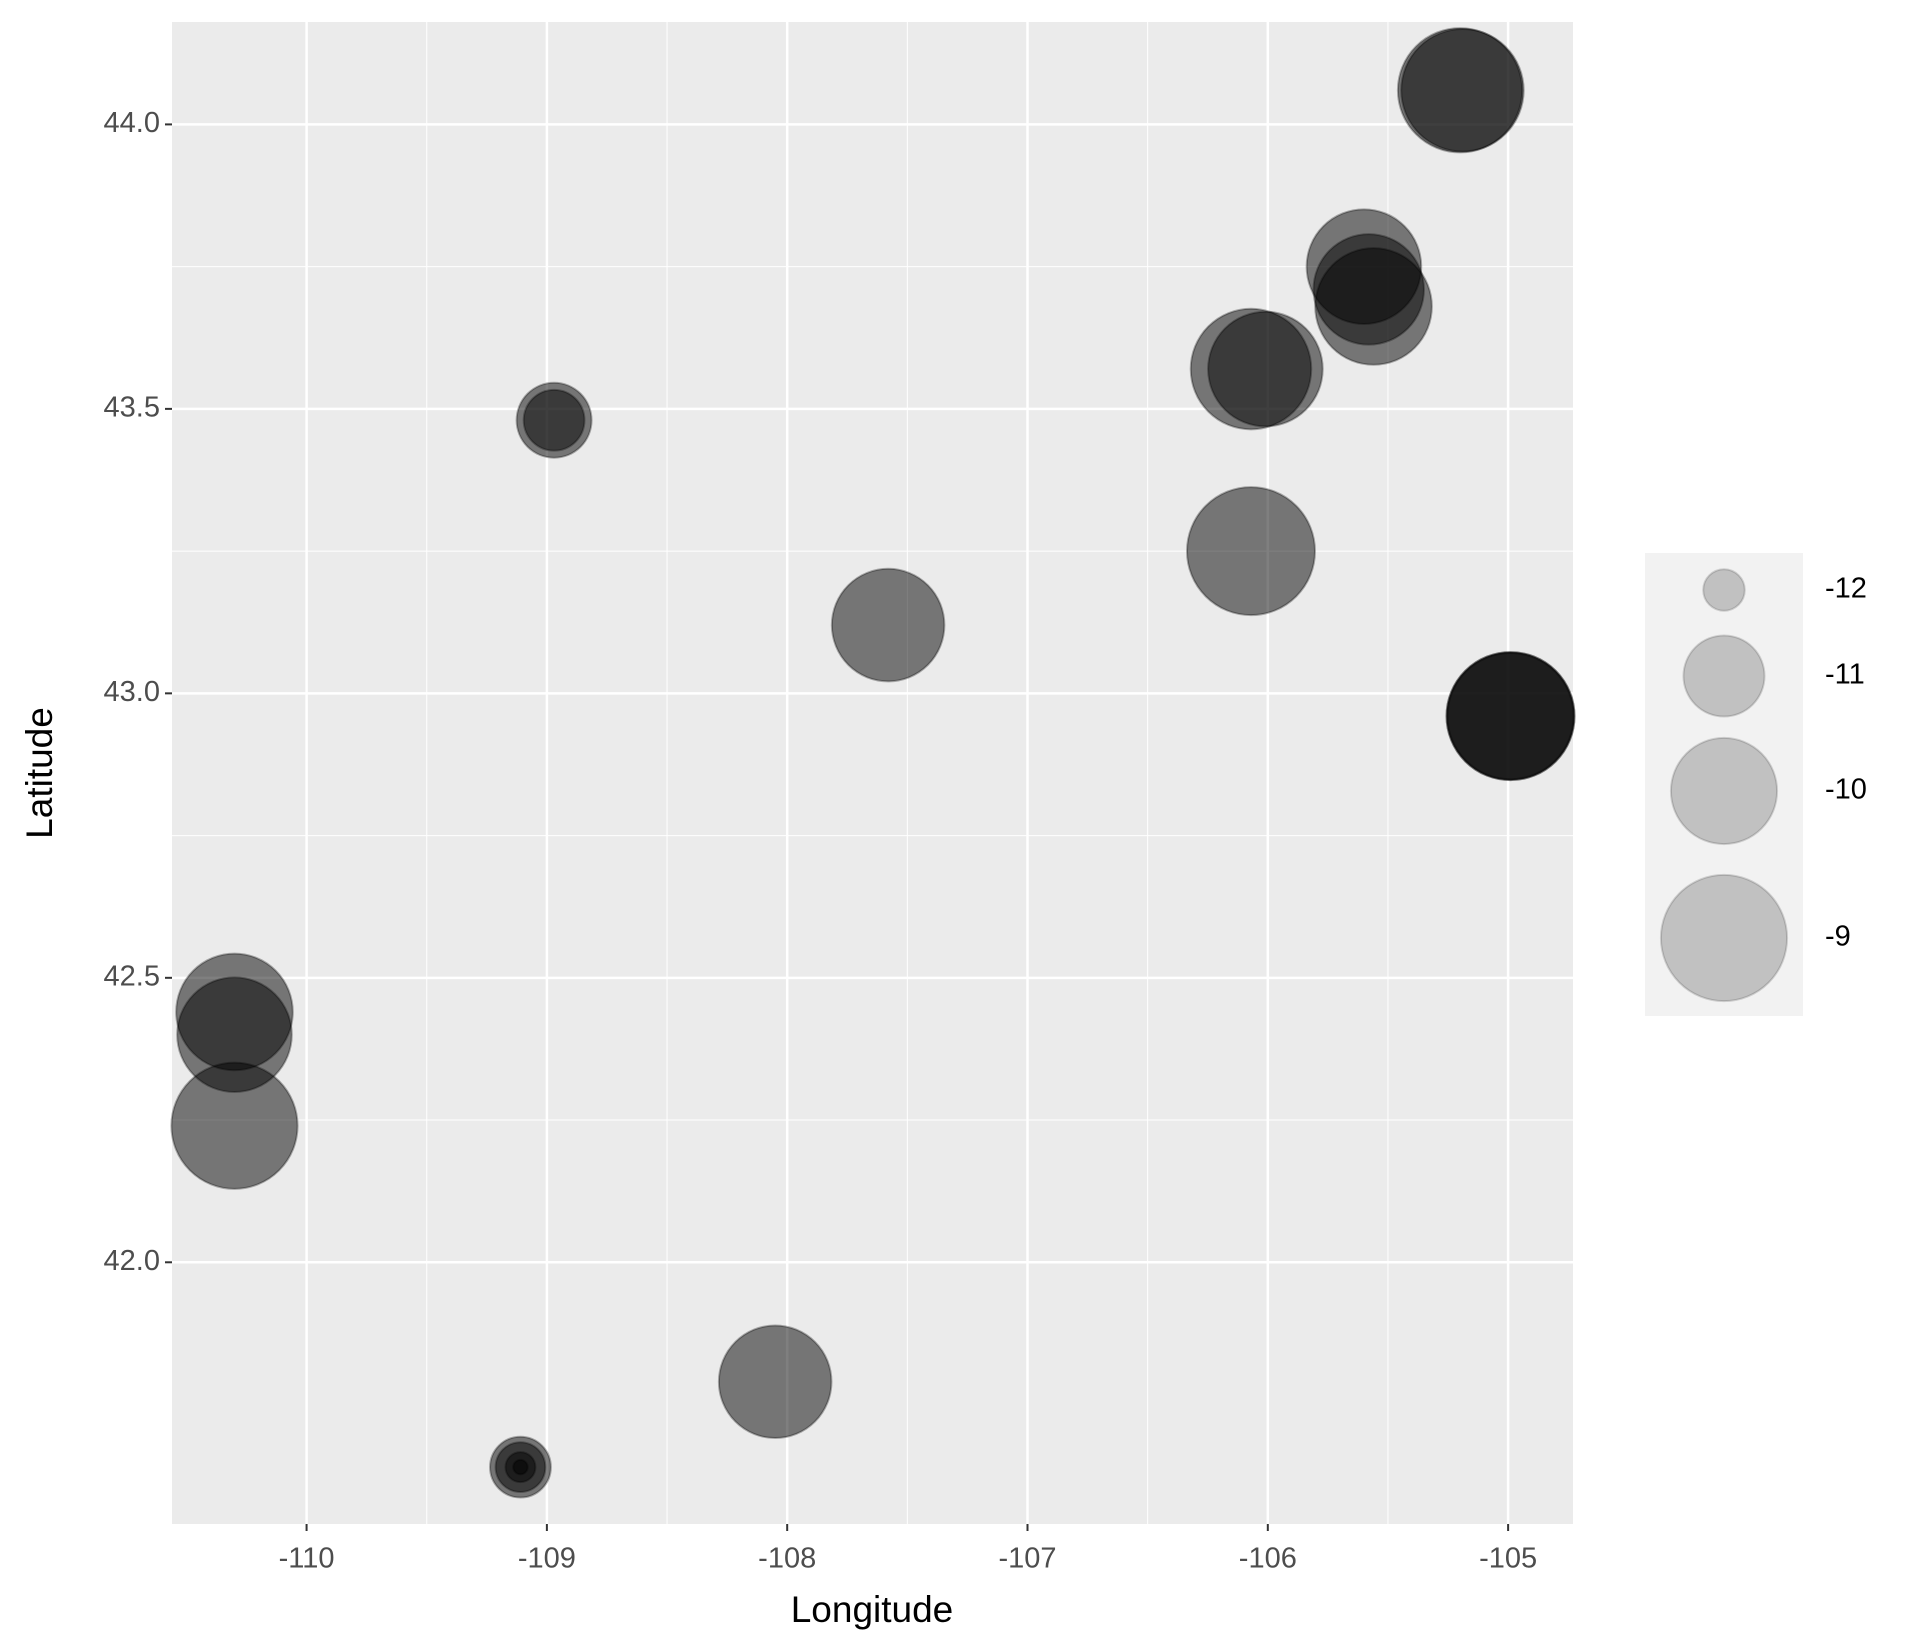  Describe the element at coordinates (39, 773) in the screenshot. I see `y-axis-title: Latitude` at that location.